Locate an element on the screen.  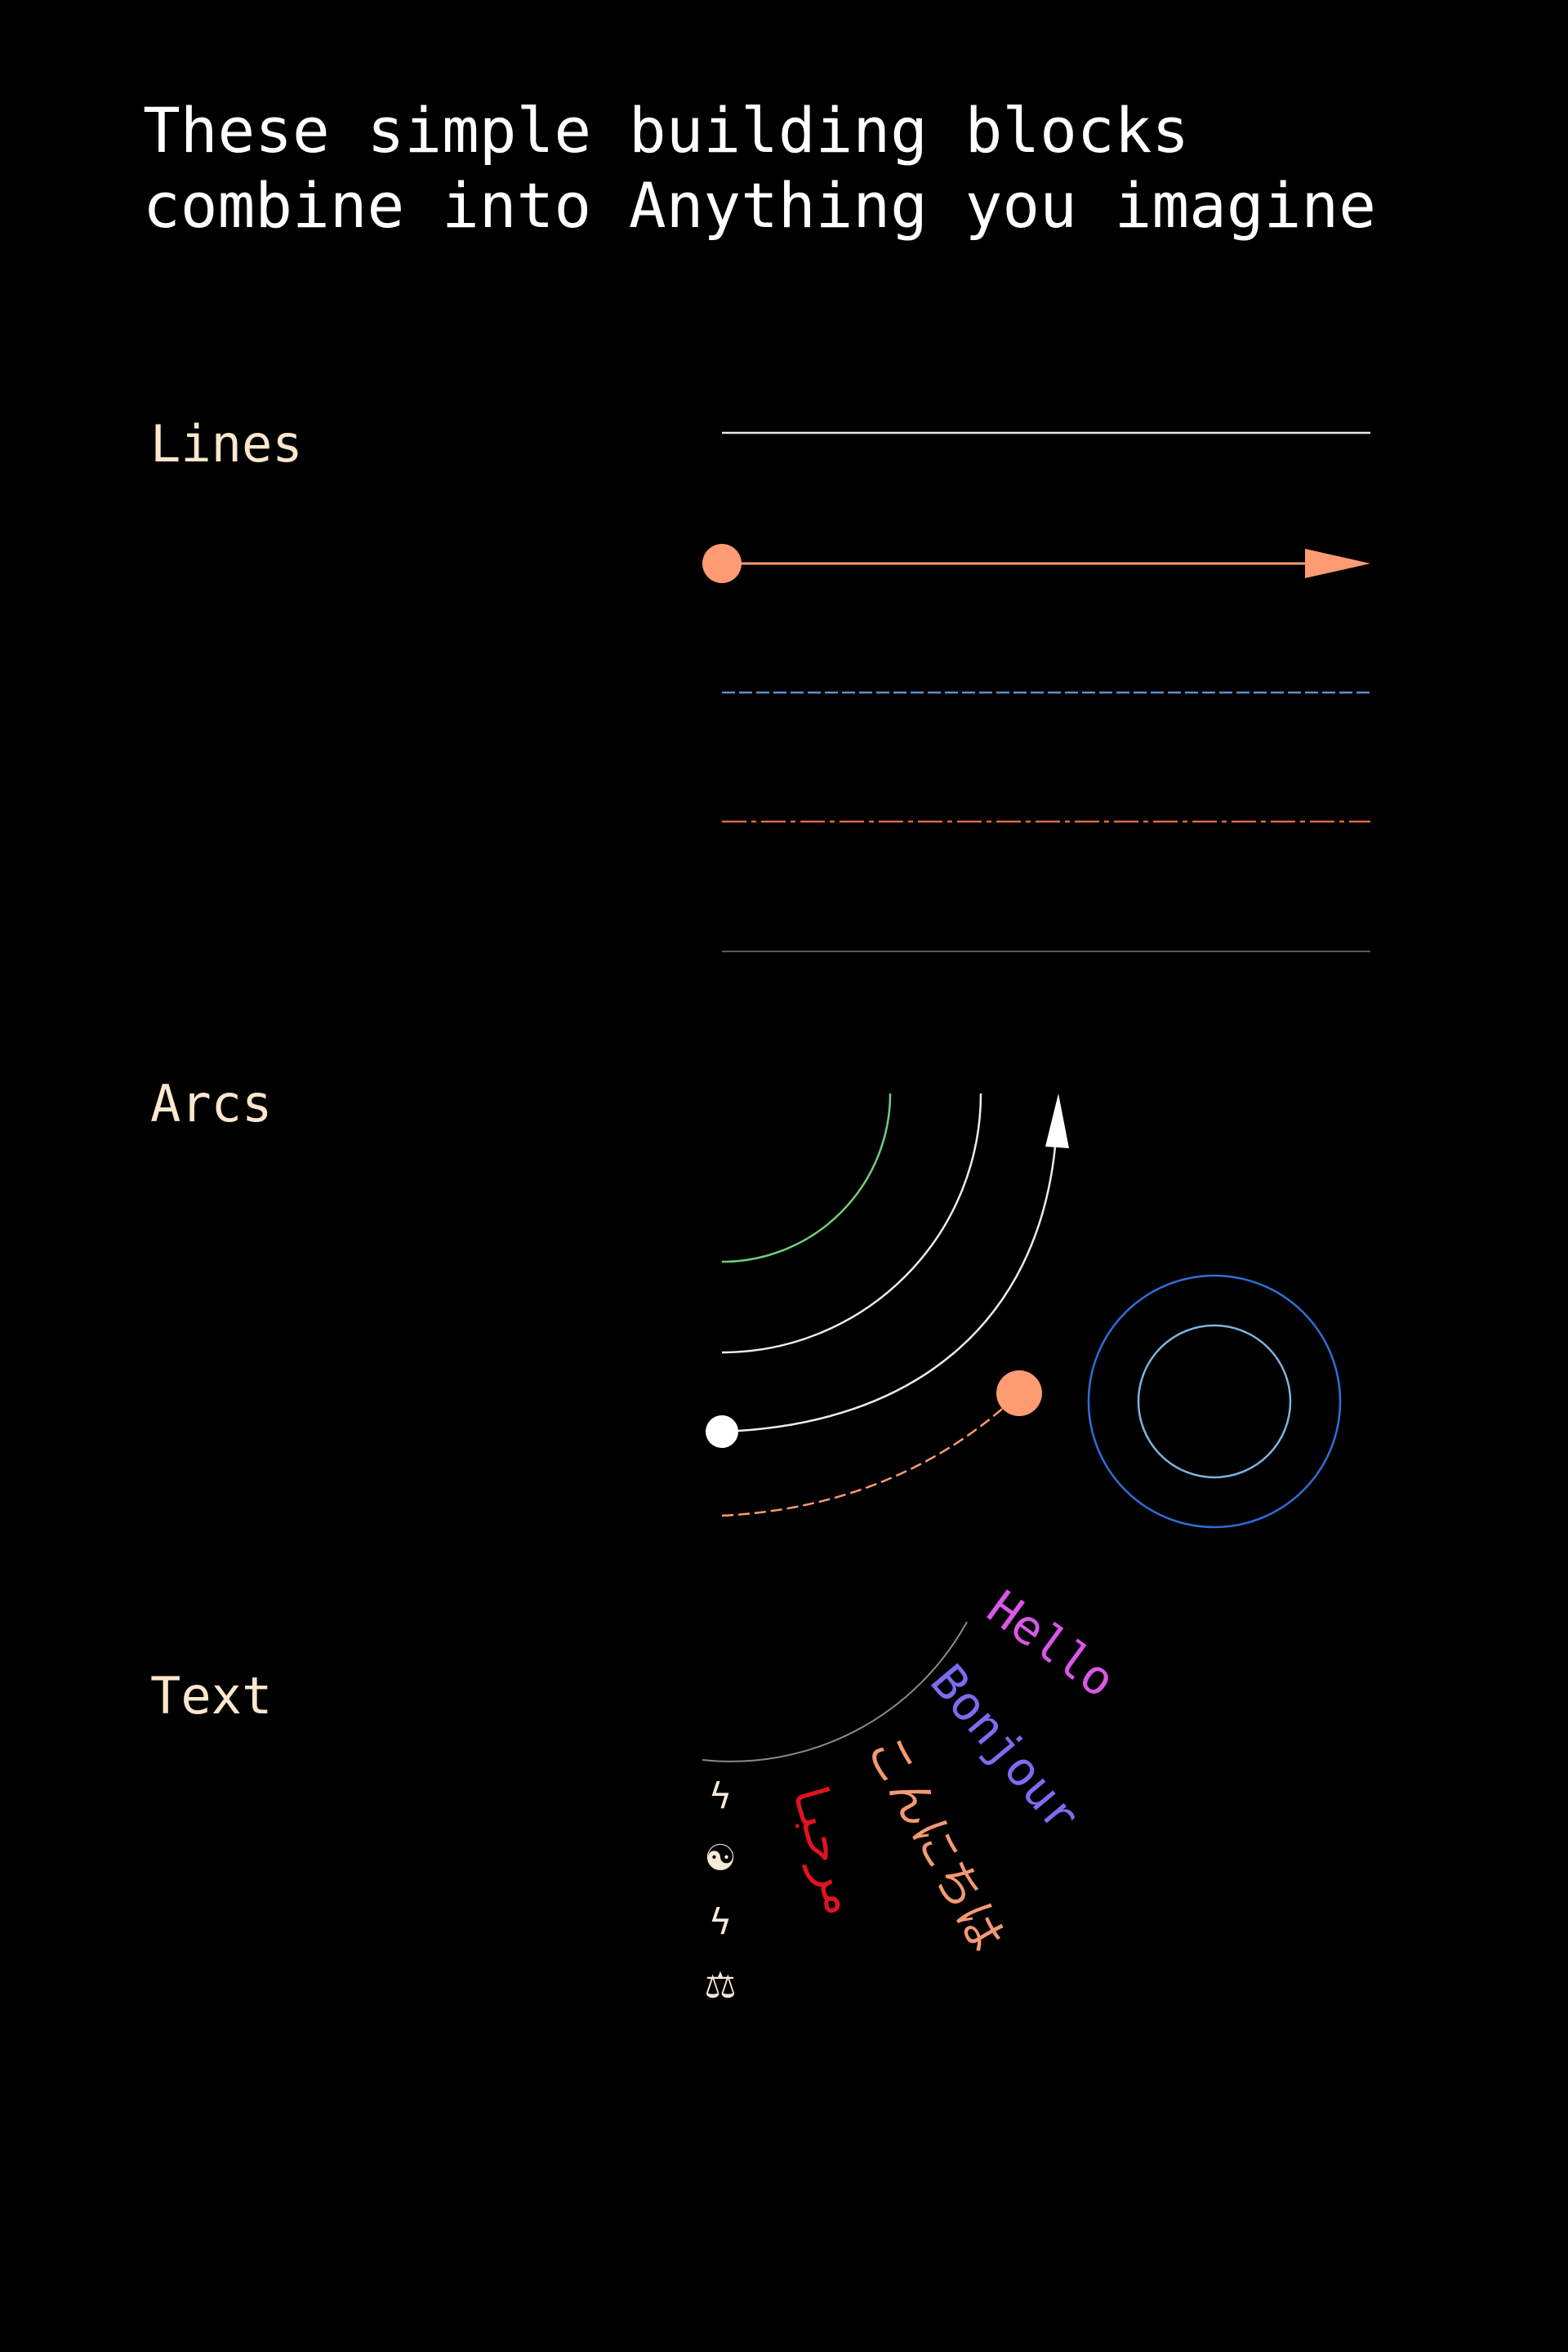
lightning-icon: ϟ is located at coordinates (720, 1796).